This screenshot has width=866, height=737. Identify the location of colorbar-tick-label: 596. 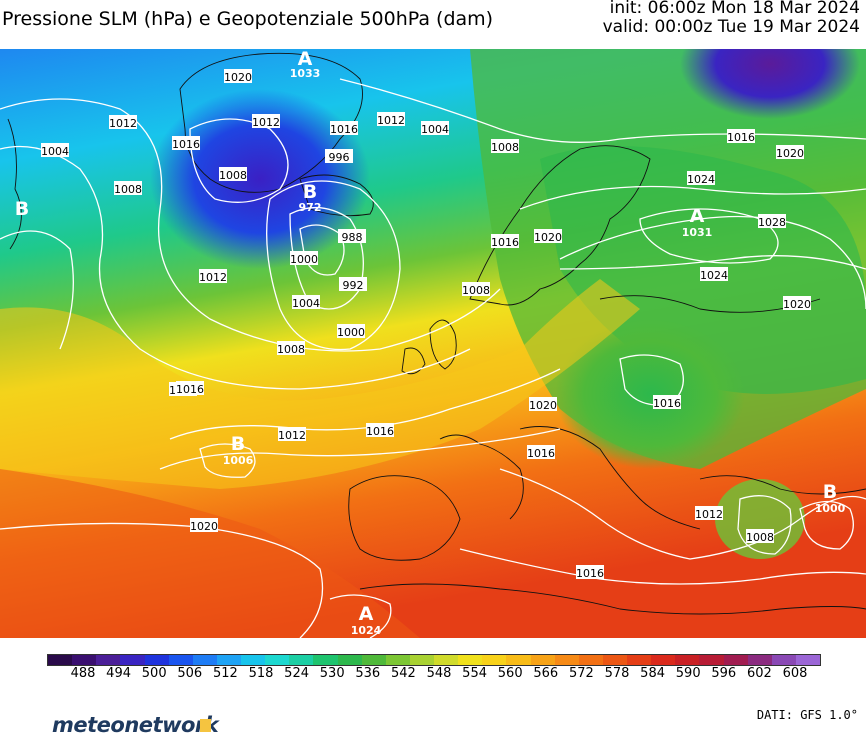
(724, 673).